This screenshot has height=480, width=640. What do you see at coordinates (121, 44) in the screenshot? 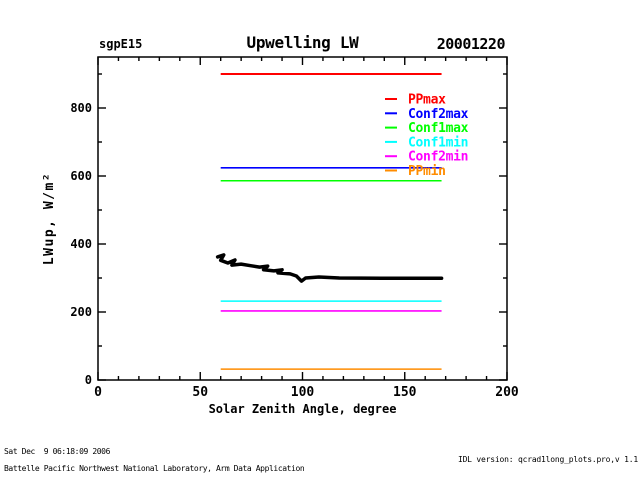
I see `site-label: sgpE15` at bounding box center [121, 44].